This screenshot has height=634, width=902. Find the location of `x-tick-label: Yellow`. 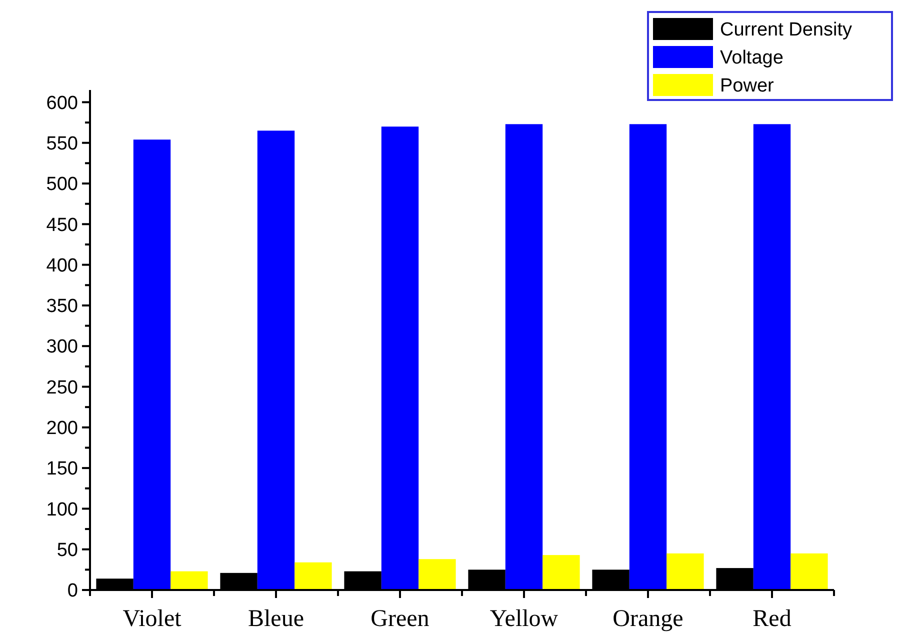

x-tick-label: Yellow is located at coordinates (524, 619).